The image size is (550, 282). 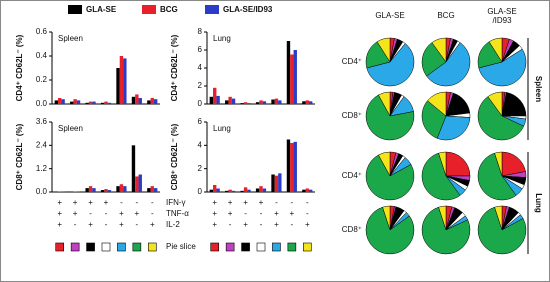 I want to click on pie-slice-label: Pie slice, so click(x=181, y=246).